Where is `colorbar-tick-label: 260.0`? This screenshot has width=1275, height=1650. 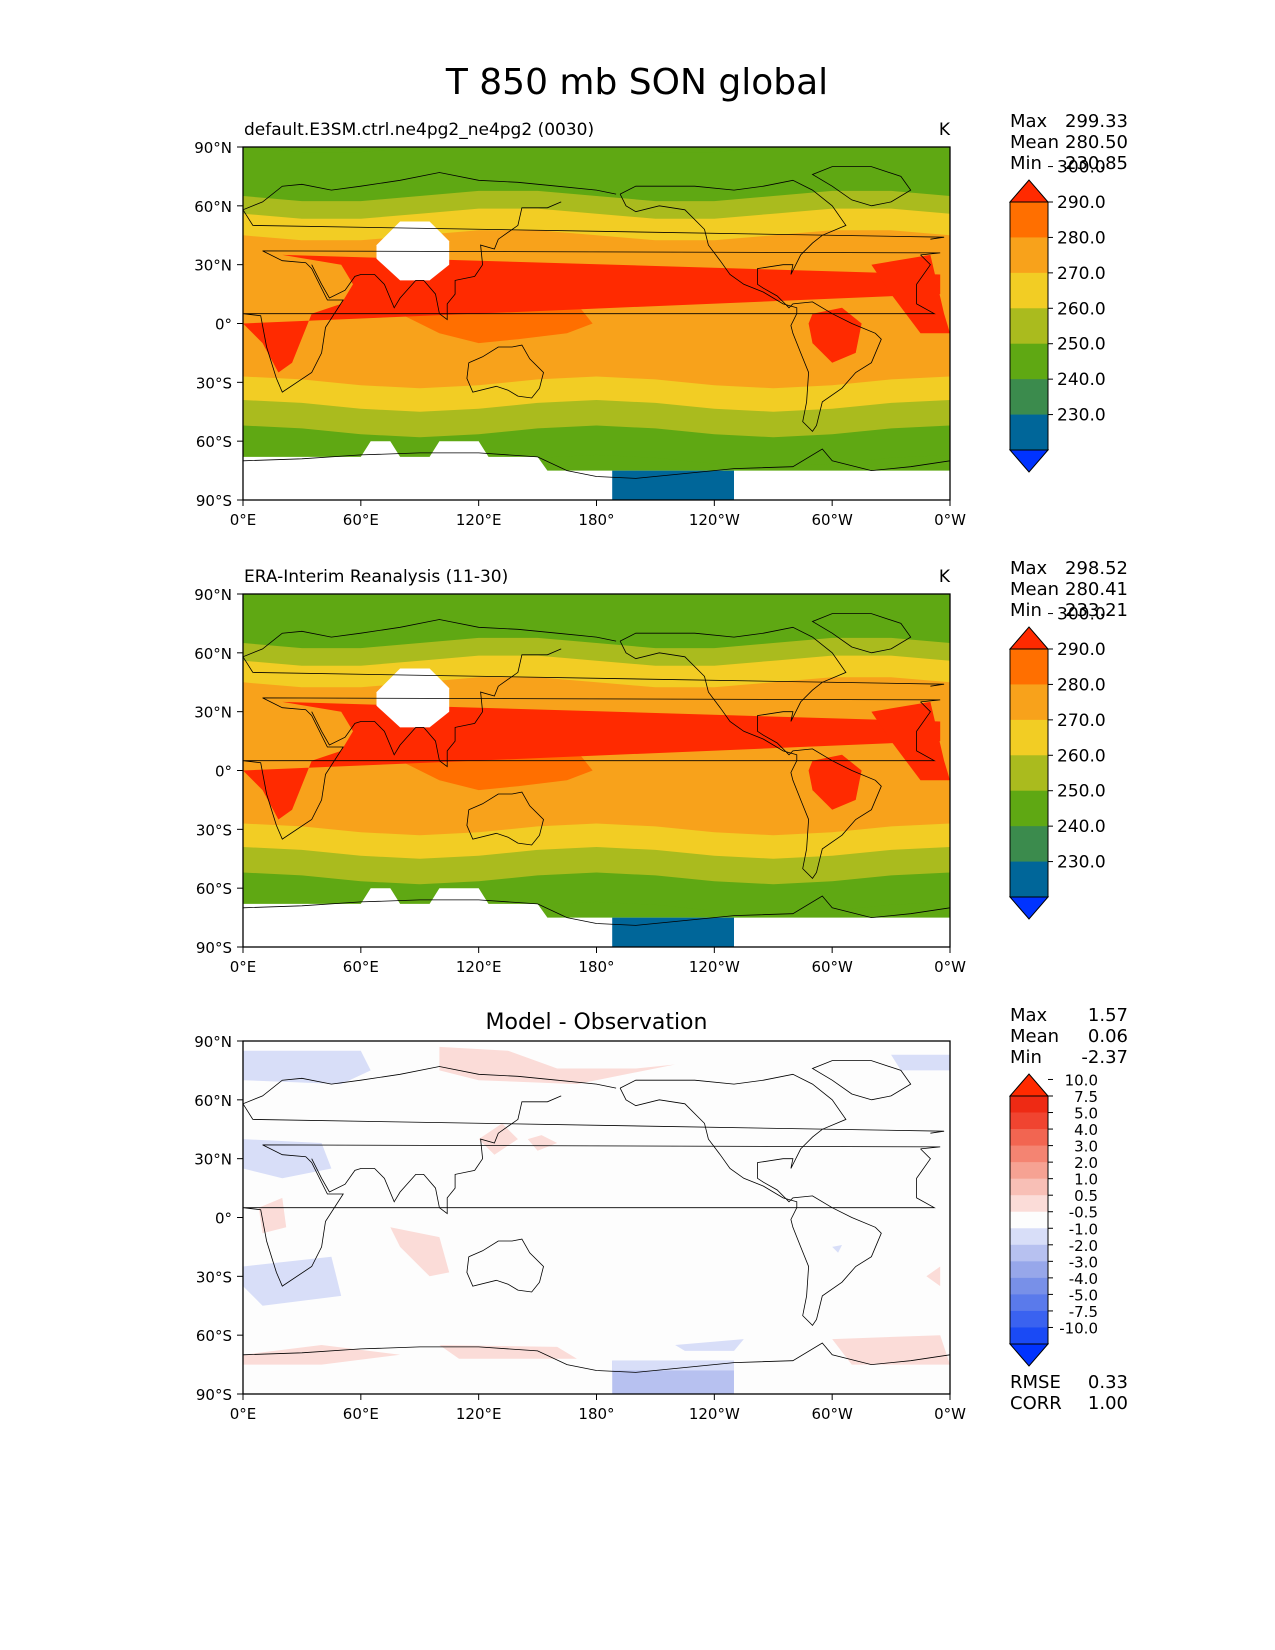
colorbar-tick-label: 260.0 is located at coordinates (1081, 756).